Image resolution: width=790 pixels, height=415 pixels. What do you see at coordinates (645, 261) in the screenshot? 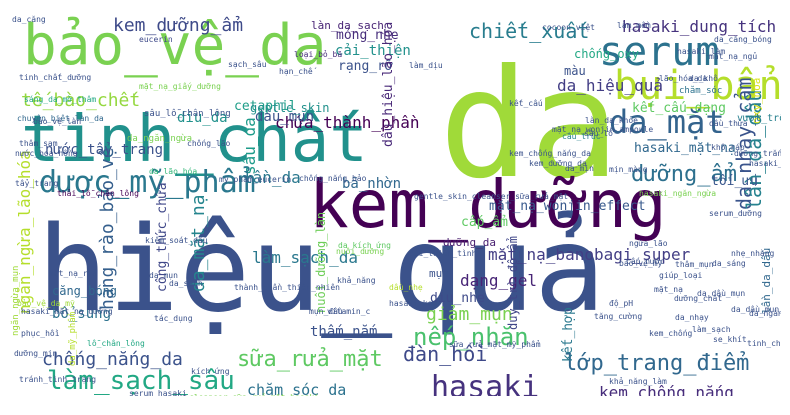
I see `cloud-word: cấp_nước` at bounding box center [645, 261].